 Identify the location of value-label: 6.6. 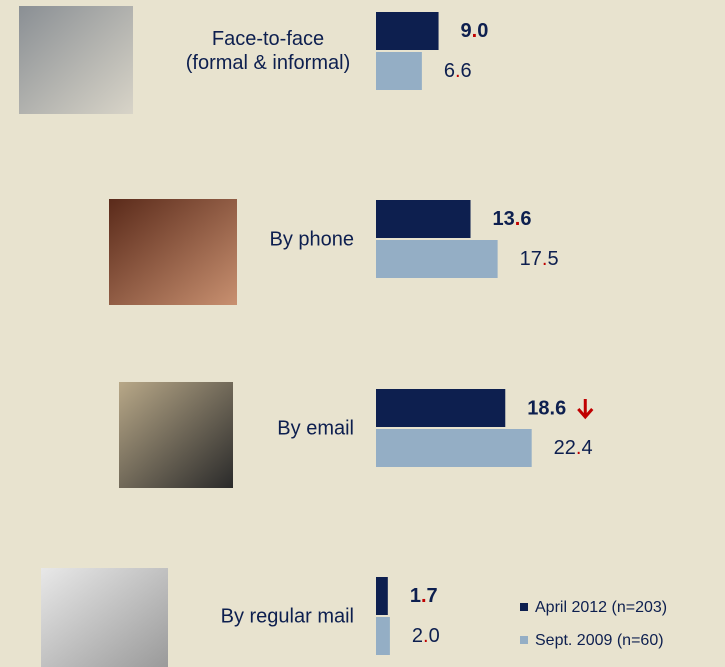
(458, 71).